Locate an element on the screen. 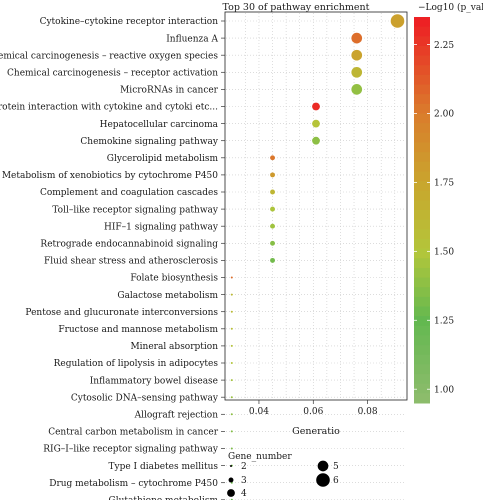  pathway-label: Mineral absorption is located at coordinates (174, 347).